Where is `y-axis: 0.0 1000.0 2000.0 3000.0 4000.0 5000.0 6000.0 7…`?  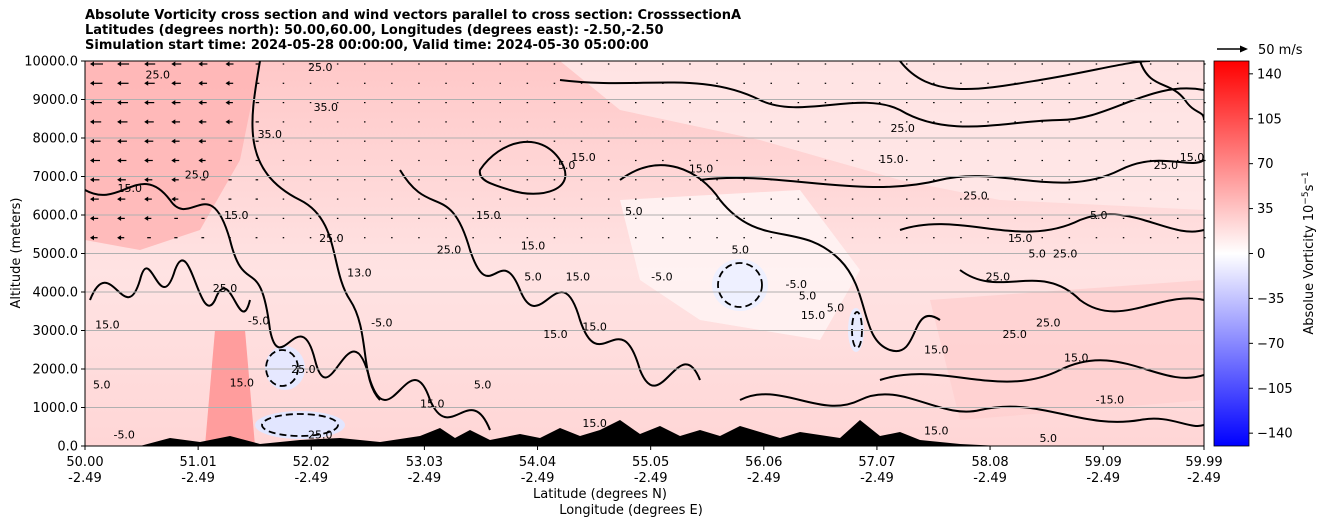
y-axis: 0.0 1000.0 2000.0 3000.0 4000.0 5000.0 6000.0 7… is located at coordinates (54, 255).